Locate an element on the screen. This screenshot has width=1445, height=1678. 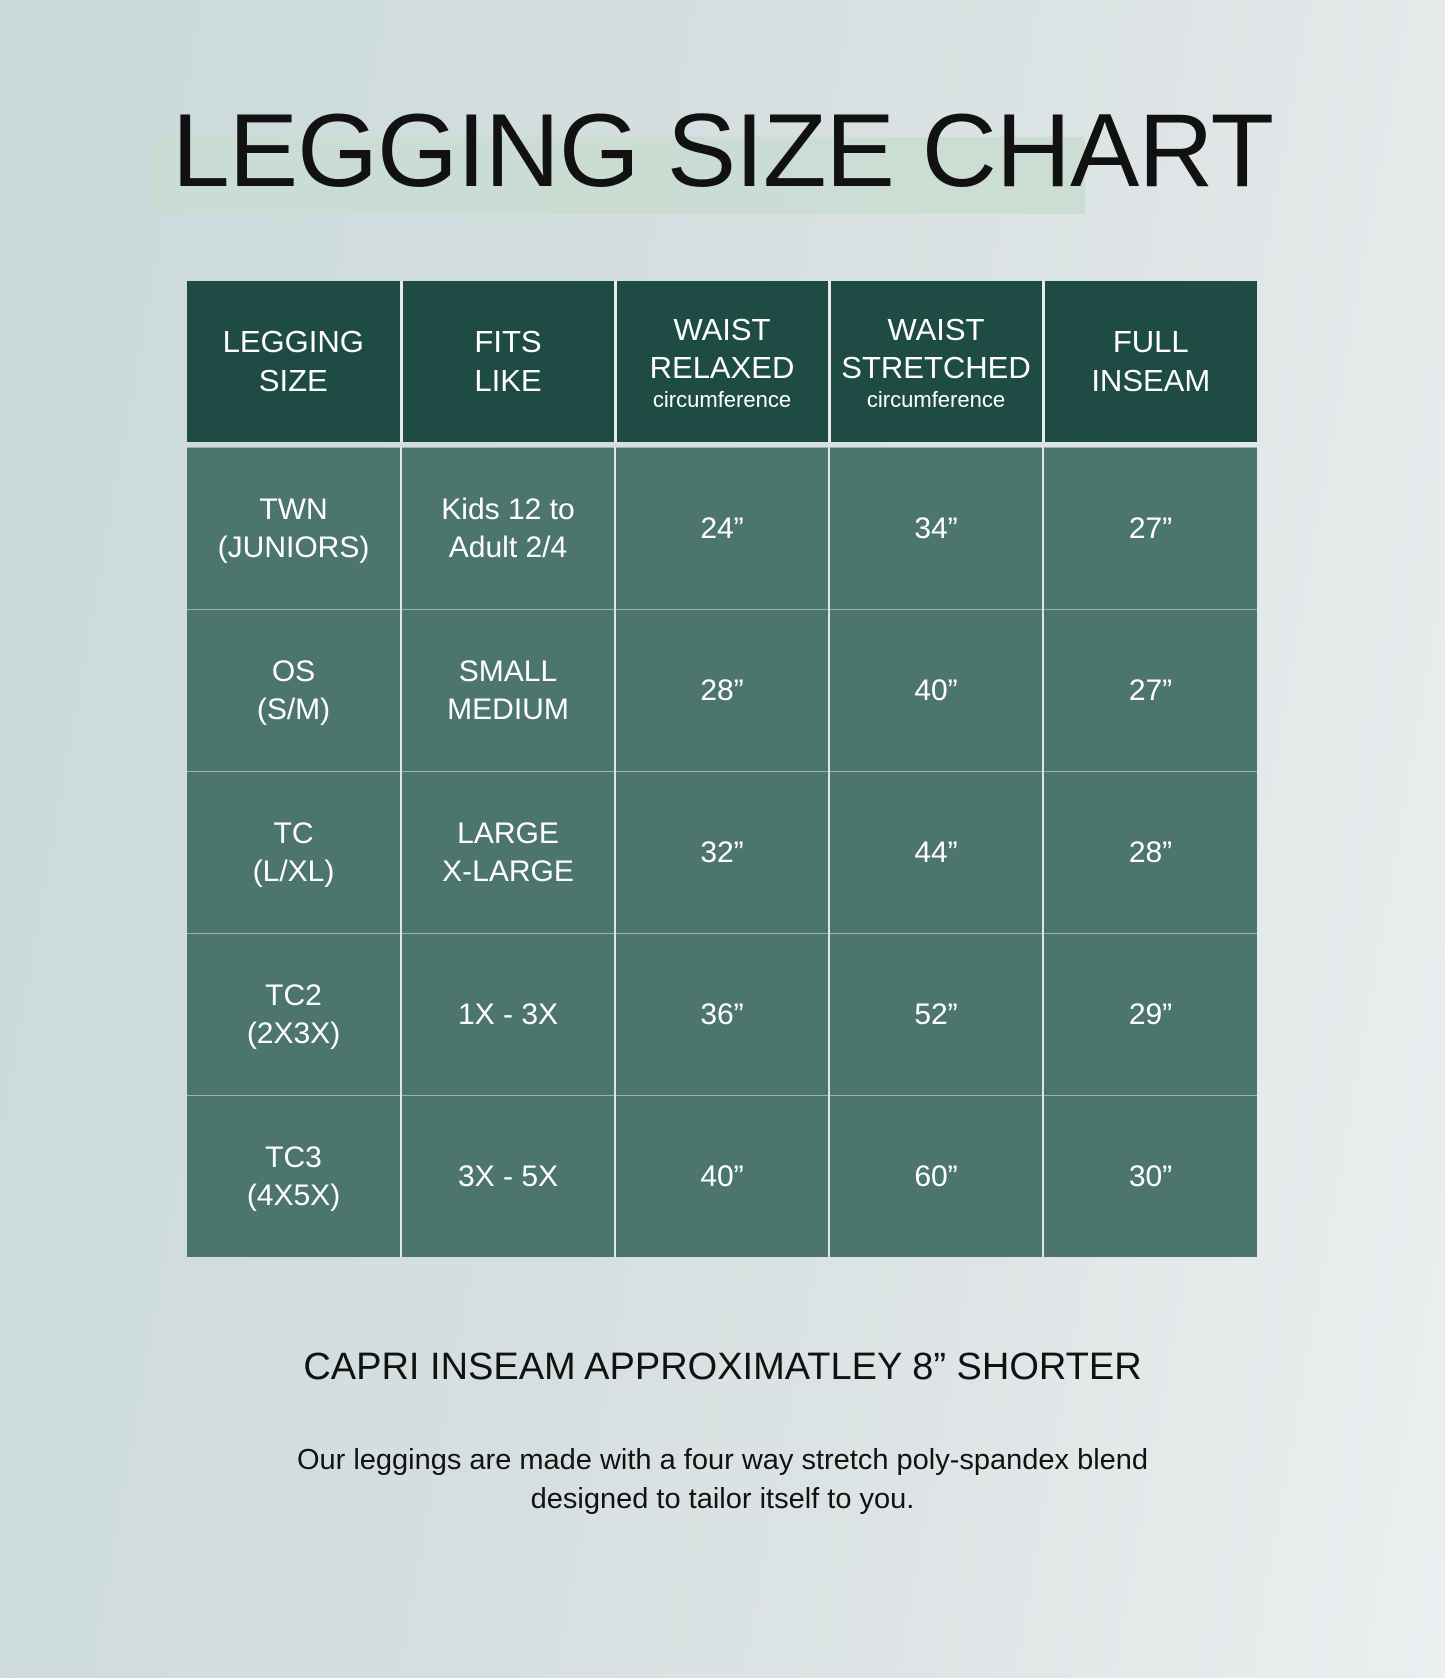
header-legging-size: LEGGING SIZE is located at coordinates (294, 361).